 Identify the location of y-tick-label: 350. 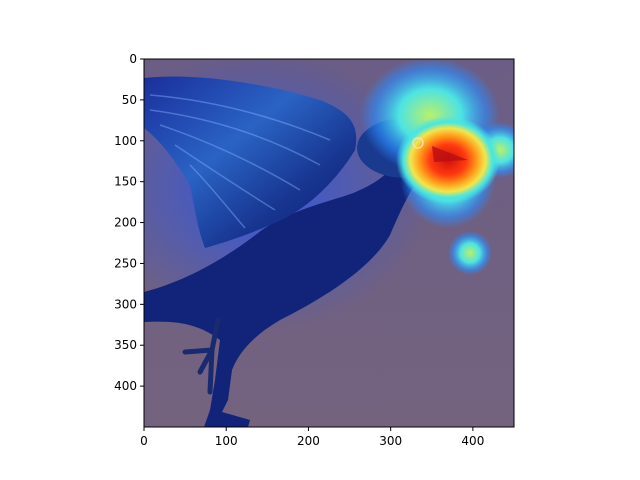
(125, 345).